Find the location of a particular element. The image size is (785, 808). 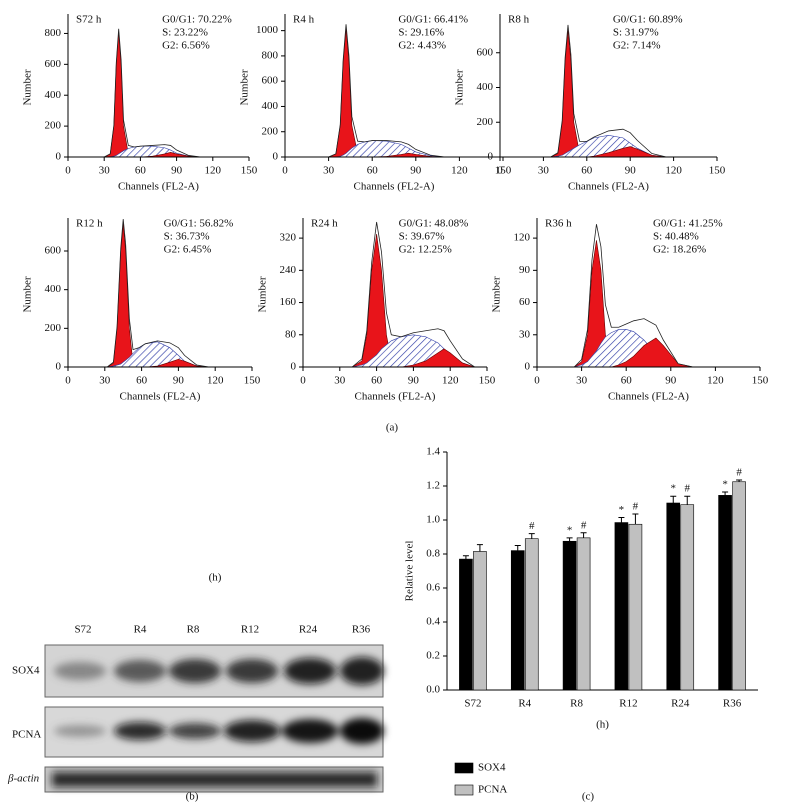

y-tick-label: 240 is located at coordinates (288, 270).